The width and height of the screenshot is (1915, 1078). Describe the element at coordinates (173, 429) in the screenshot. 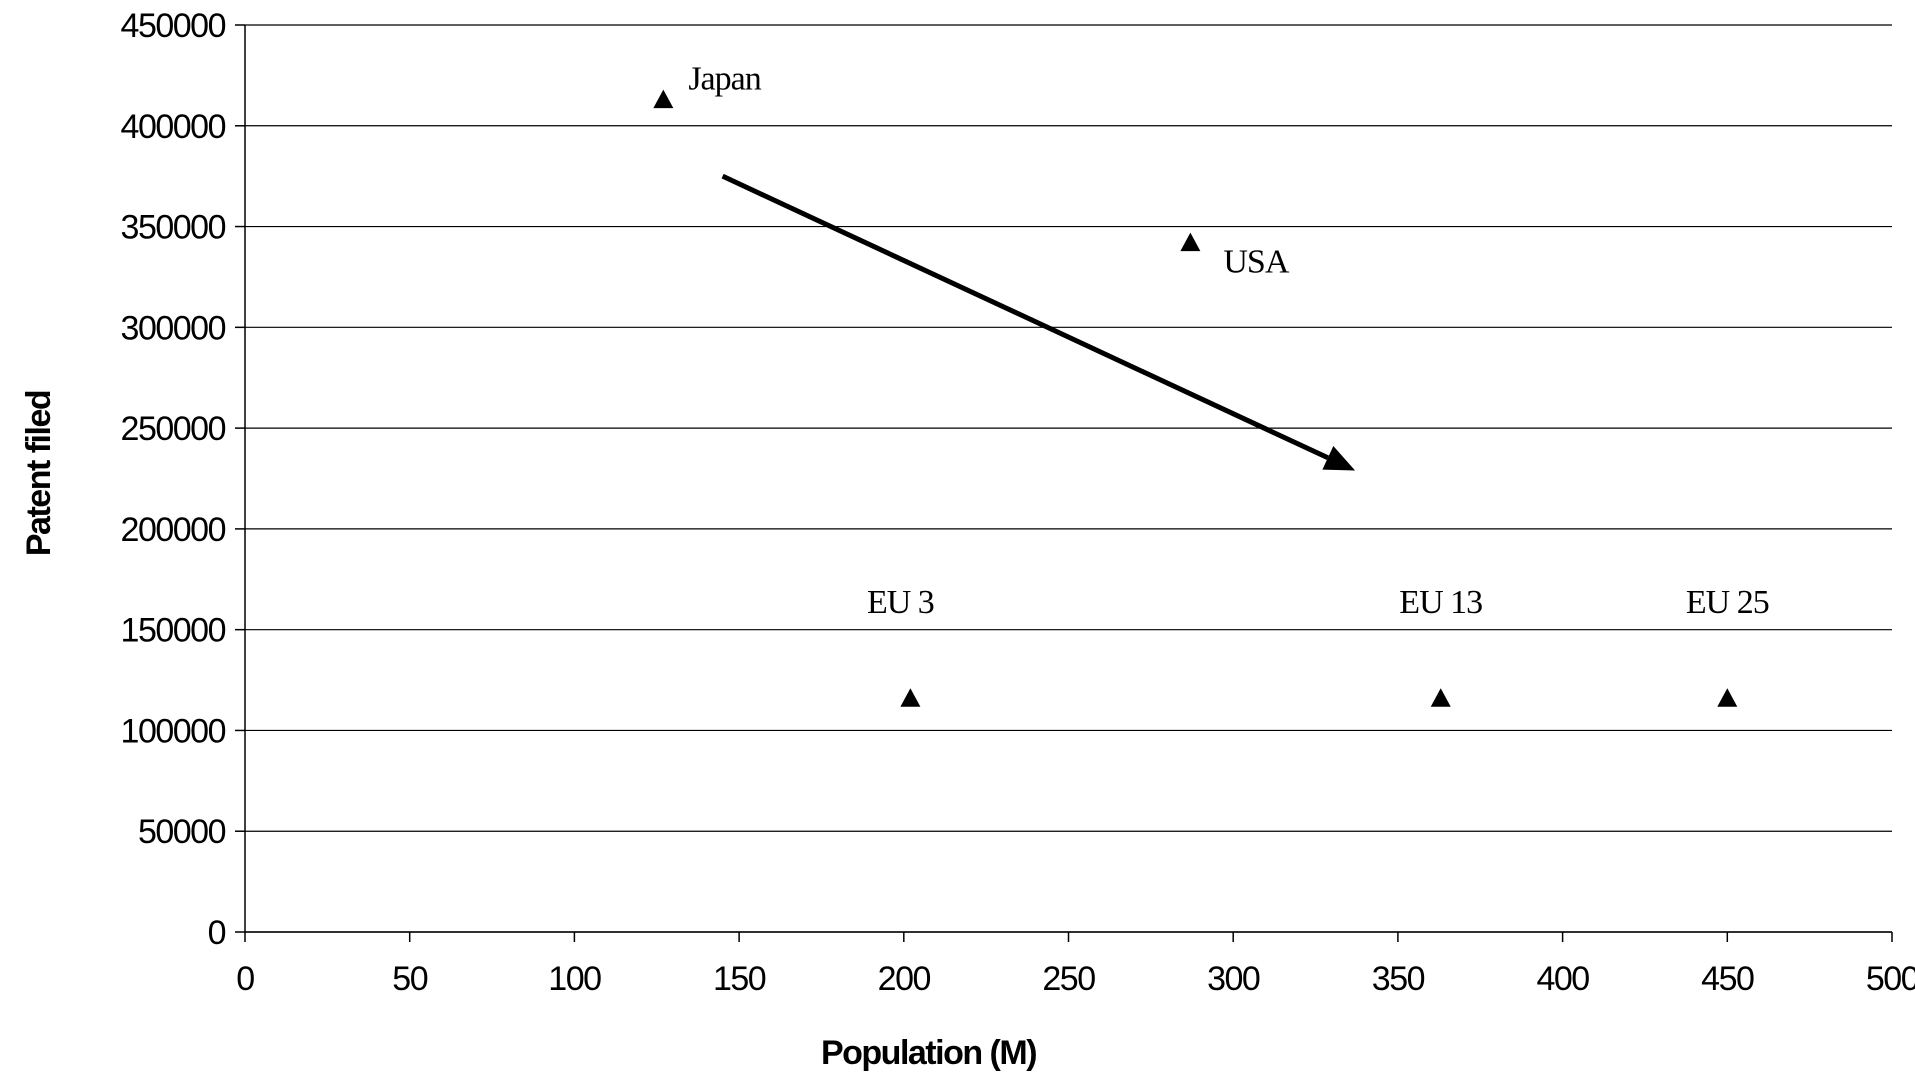

I see `y-tick-label-250000: 250000` at that location.